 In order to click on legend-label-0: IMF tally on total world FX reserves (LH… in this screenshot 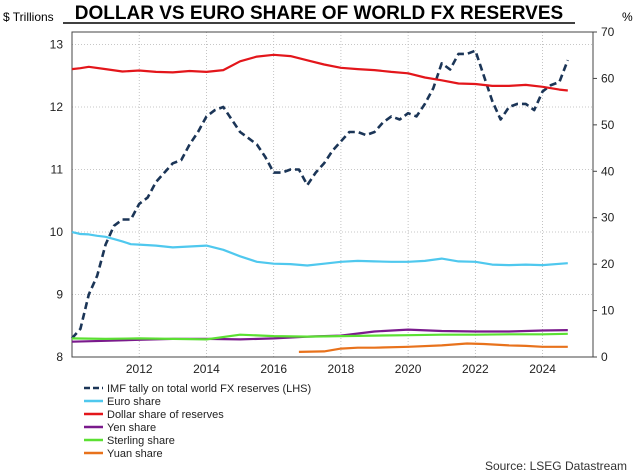, I will do `click(209, 389)`.